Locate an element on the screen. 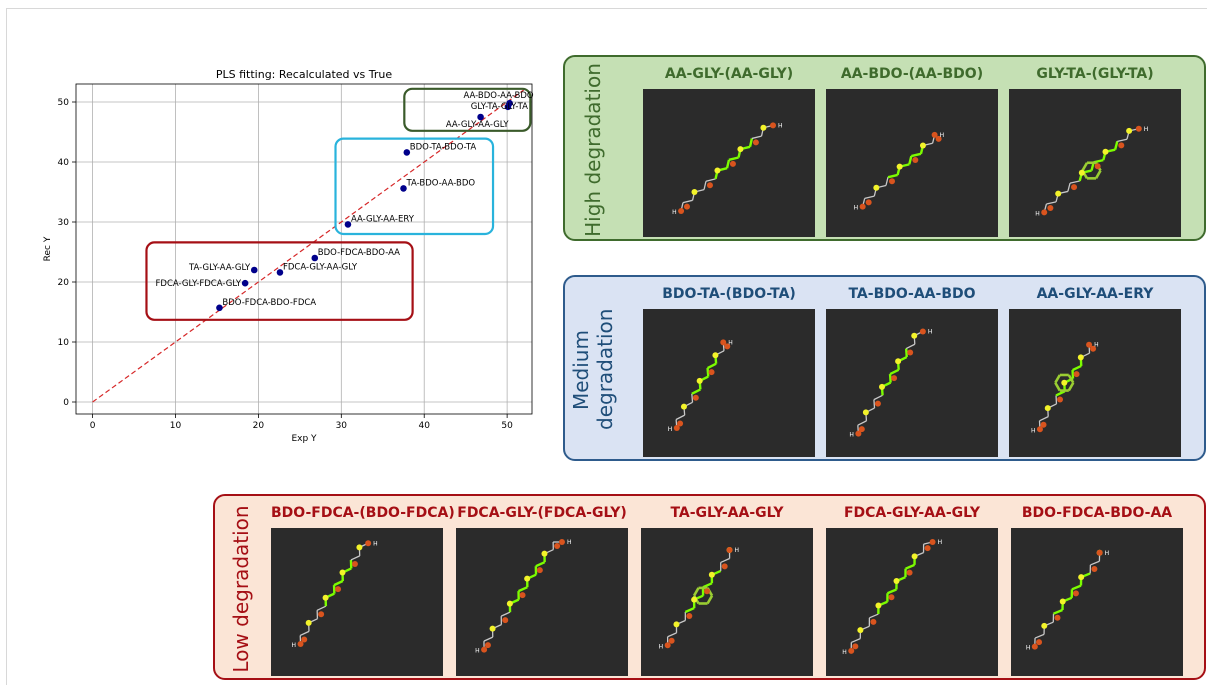 The width and height of the screenshot is (1212, 689). x-tick-label: 10 is located at coordinates (176, 426).